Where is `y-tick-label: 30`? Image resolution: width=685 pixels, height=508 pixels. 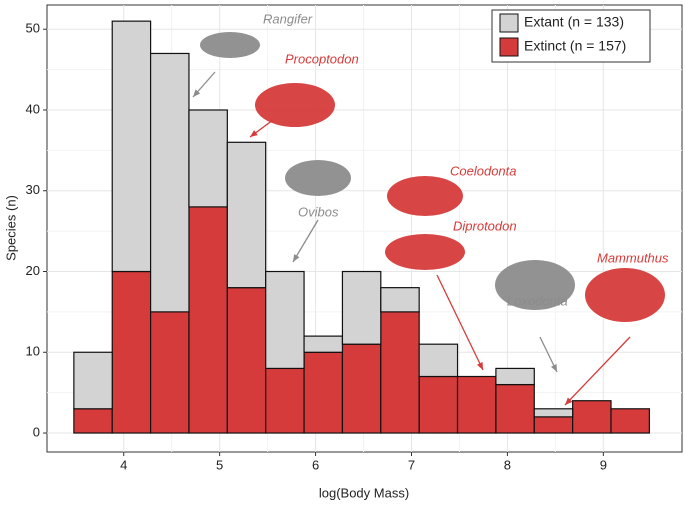 y-tick-label: 30 is located at coordinates (33, 189).